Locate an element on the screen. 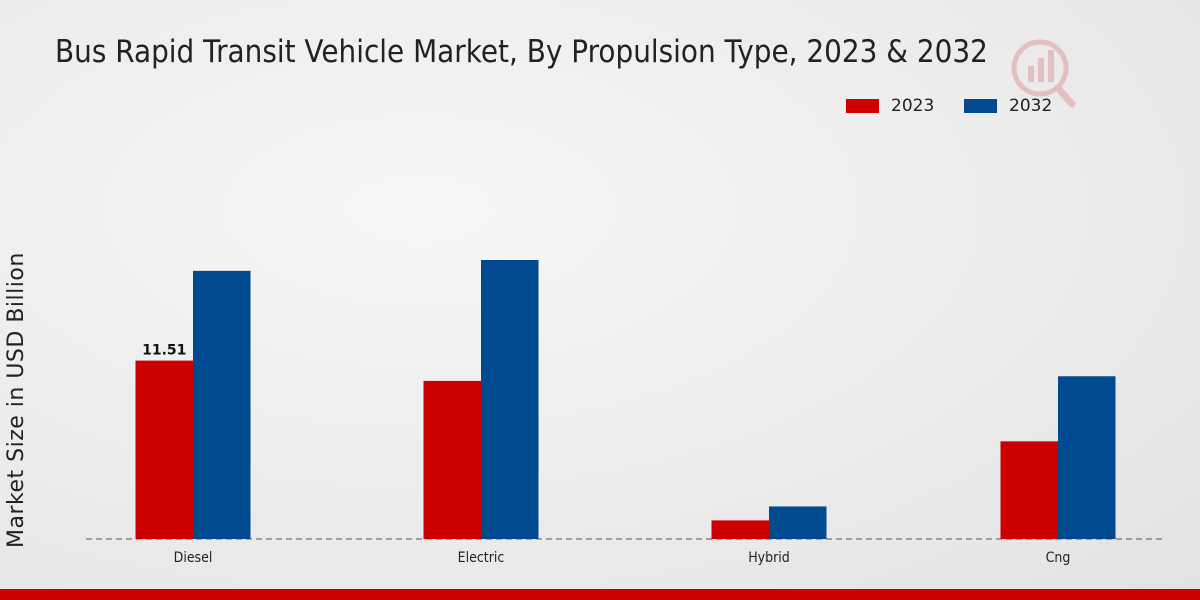 The image size is (1200, 600). legend-item-2023: 2023 is located at coordinates (890, 106).